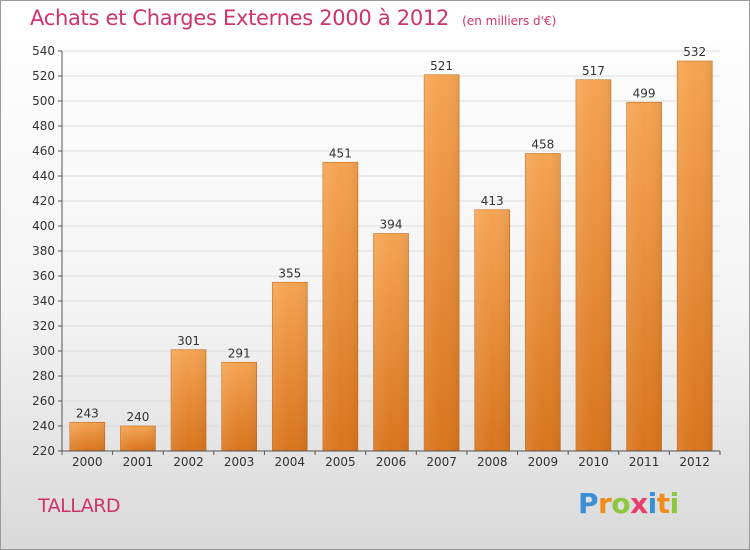  Describe the element at coordinates (492, 201) in the screenshot. I see `bar-value-label: 413` at that location.